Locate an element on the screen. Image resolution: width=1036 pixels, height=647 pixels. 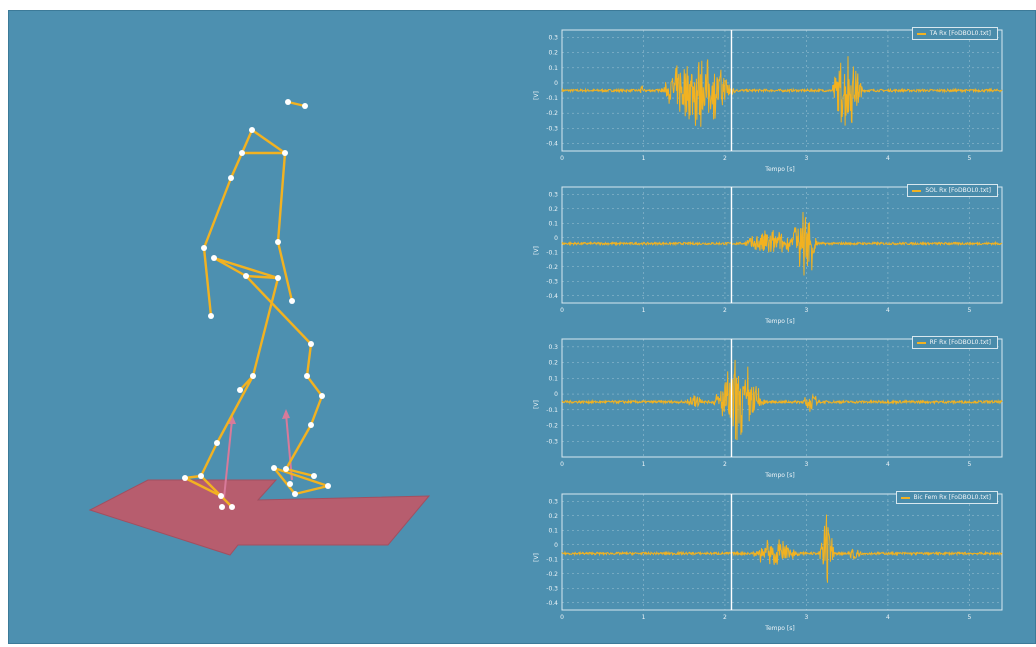
plot-legend: SOL Rx [FoDBOL0.txt] is located at coordinates (952, 190).